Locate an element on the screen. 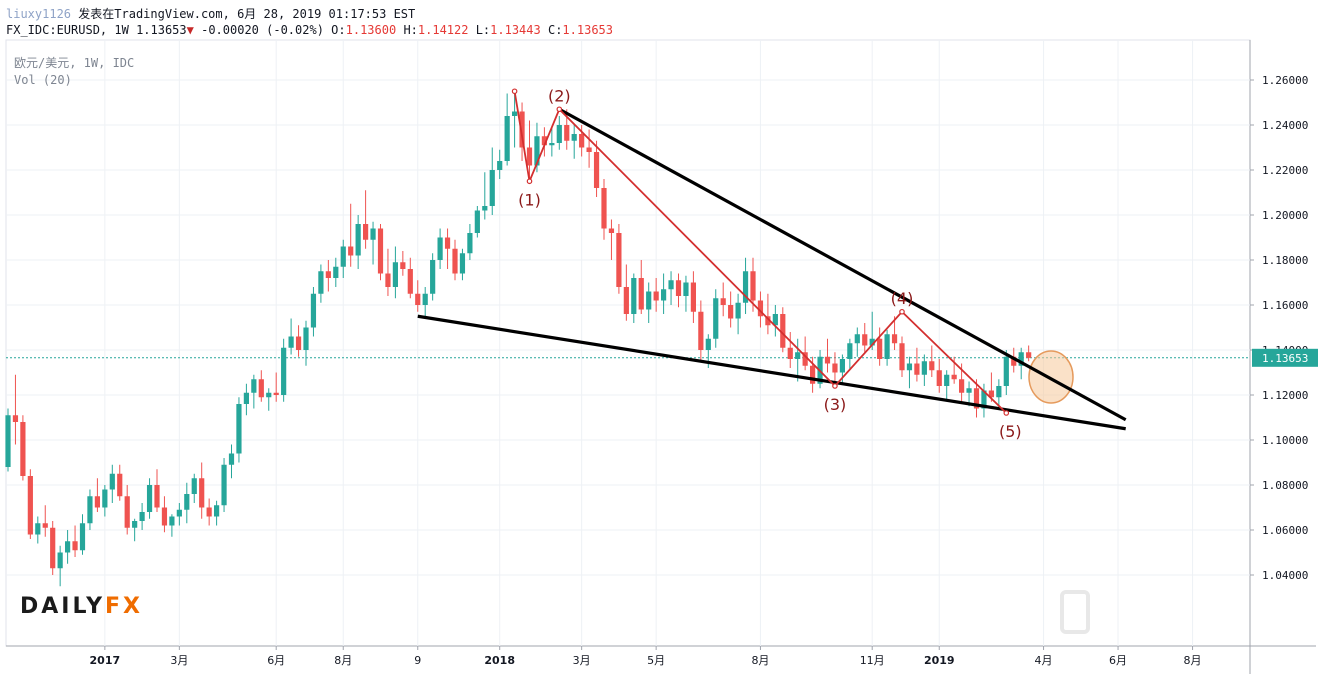 This screenshot has height=679, width=1322. volume-legend: Vol (20) is located at coordinates (43, 80).